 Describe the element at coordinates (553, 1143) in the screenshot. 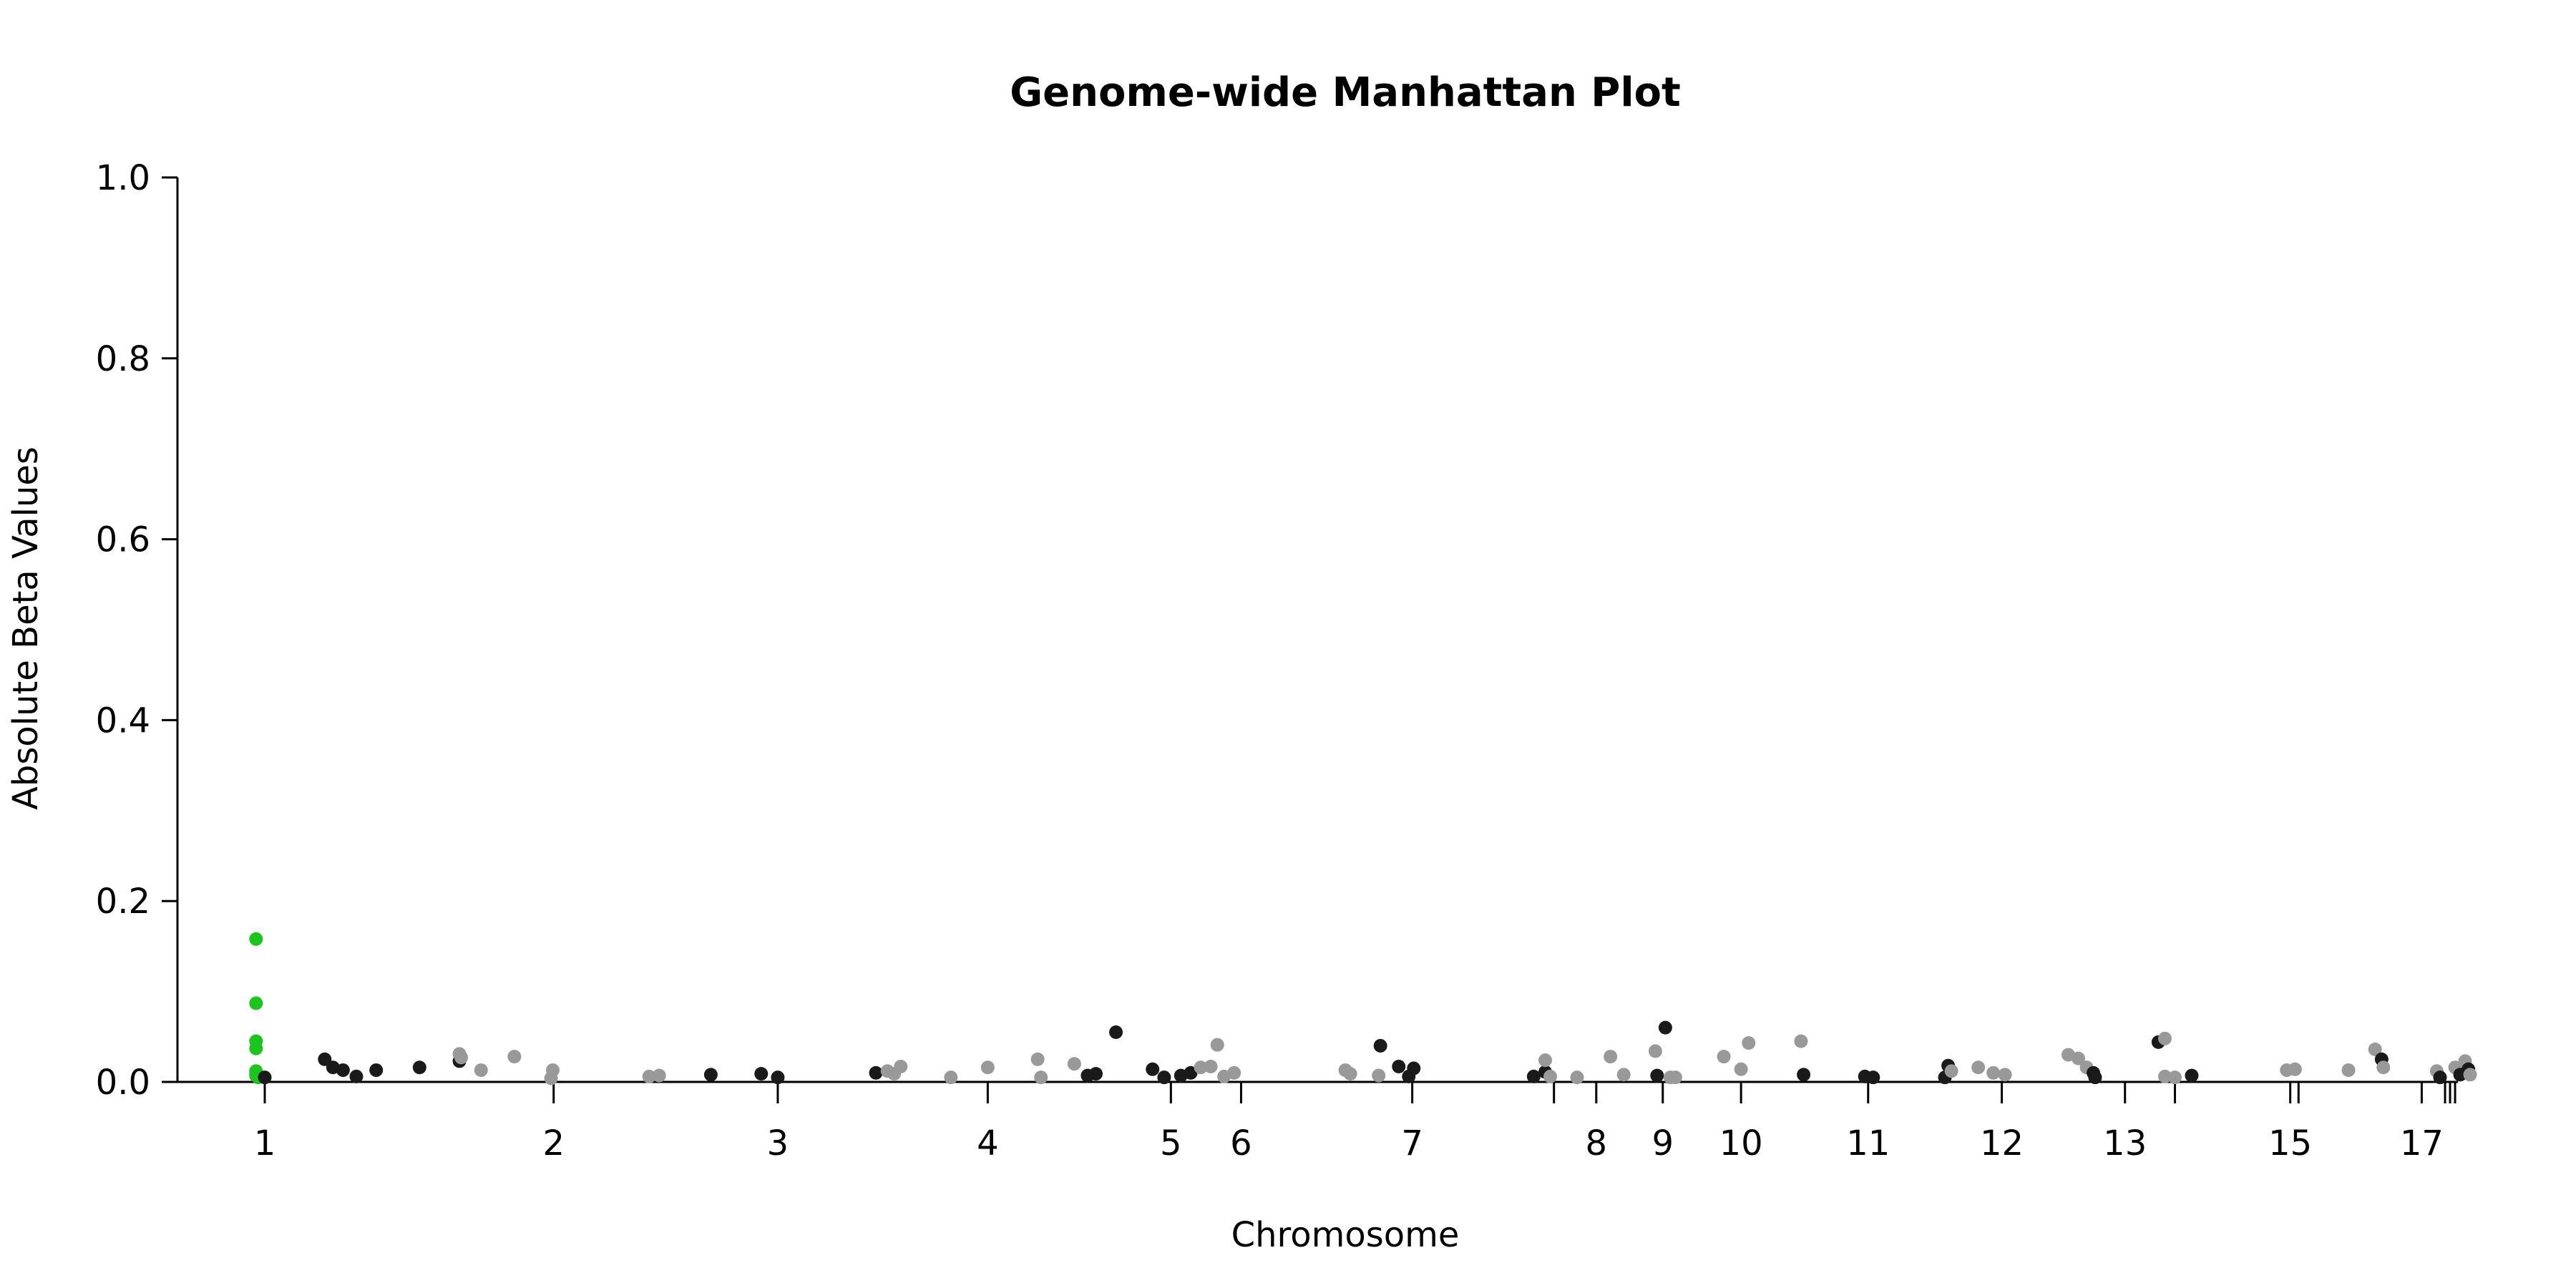

I see `x-tick-label: 2` at that location.